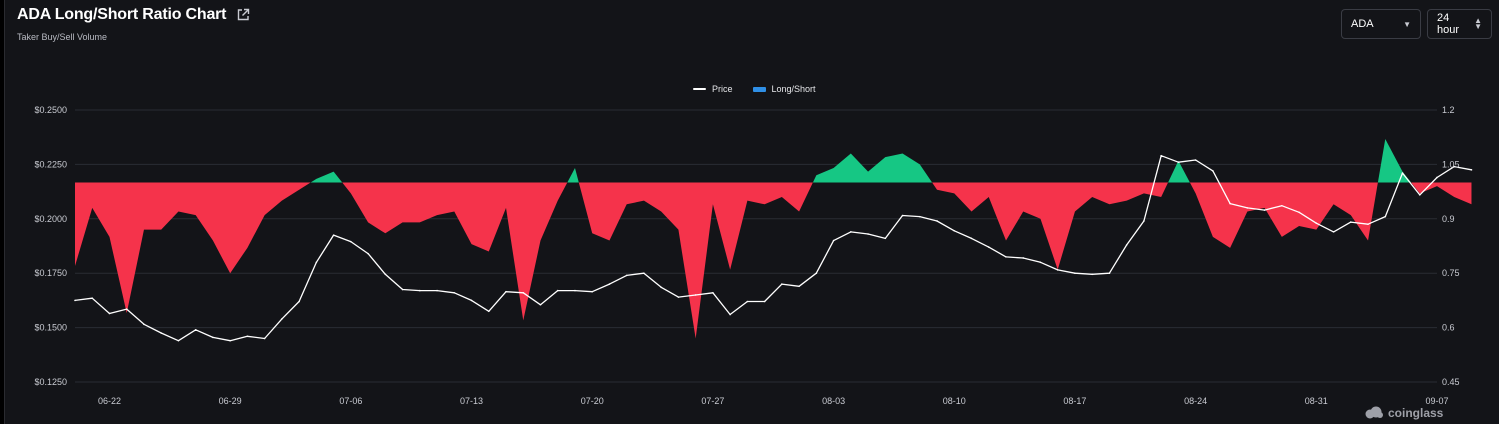 This screenshot has height=424, width=1499. What do you see at coordinates (350, 401) in the screenshot?
I see `x-tick-label: 07-06` at bounding box center [350, 401].